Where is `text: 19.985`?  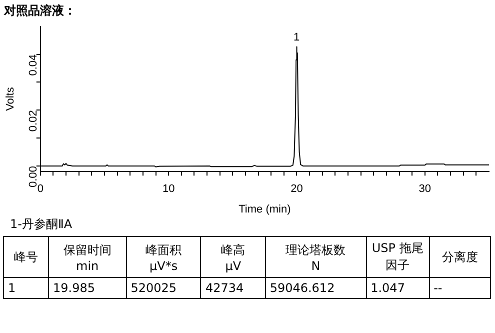
text: 19.985 is located at coordinates (87, 288).